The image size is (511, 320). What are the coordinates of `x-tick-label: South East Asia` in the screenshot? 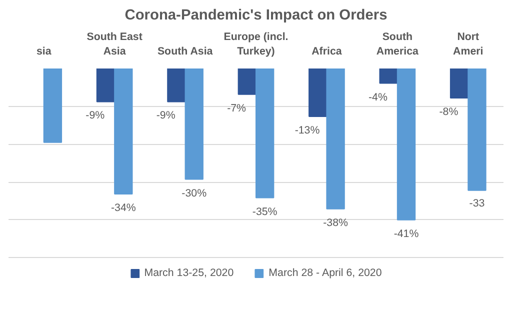 It's located at (114, 44).